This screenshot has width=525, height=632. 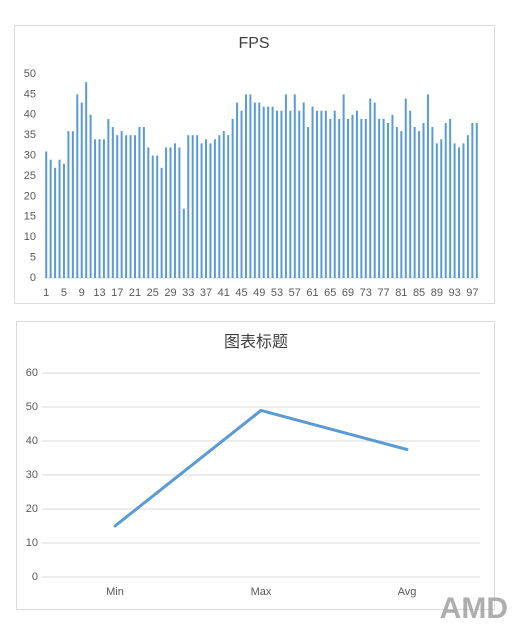 What do you see at coordinates (30, 135) in the screenshot?
I see `y-tick-label: 35` at bounding box center [30, 135].